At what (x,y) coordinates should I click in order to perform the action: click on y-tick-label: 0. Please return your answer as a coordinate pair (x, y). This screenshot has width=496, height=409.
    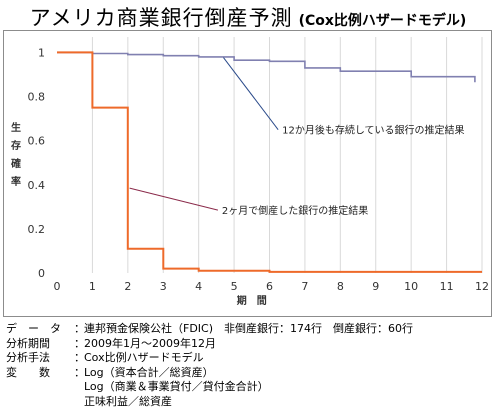
    Looking at the image, I should click on (41, 273).